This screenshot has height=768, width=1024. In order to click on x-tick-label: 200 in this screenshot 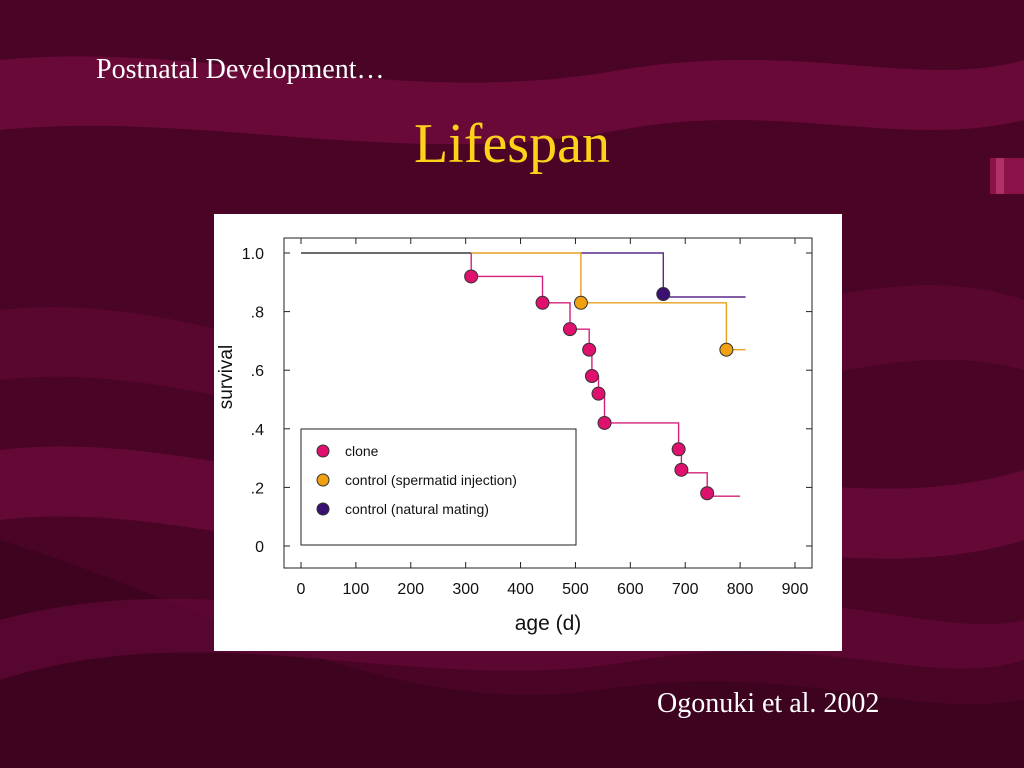, I will do `click(410, 589)`.